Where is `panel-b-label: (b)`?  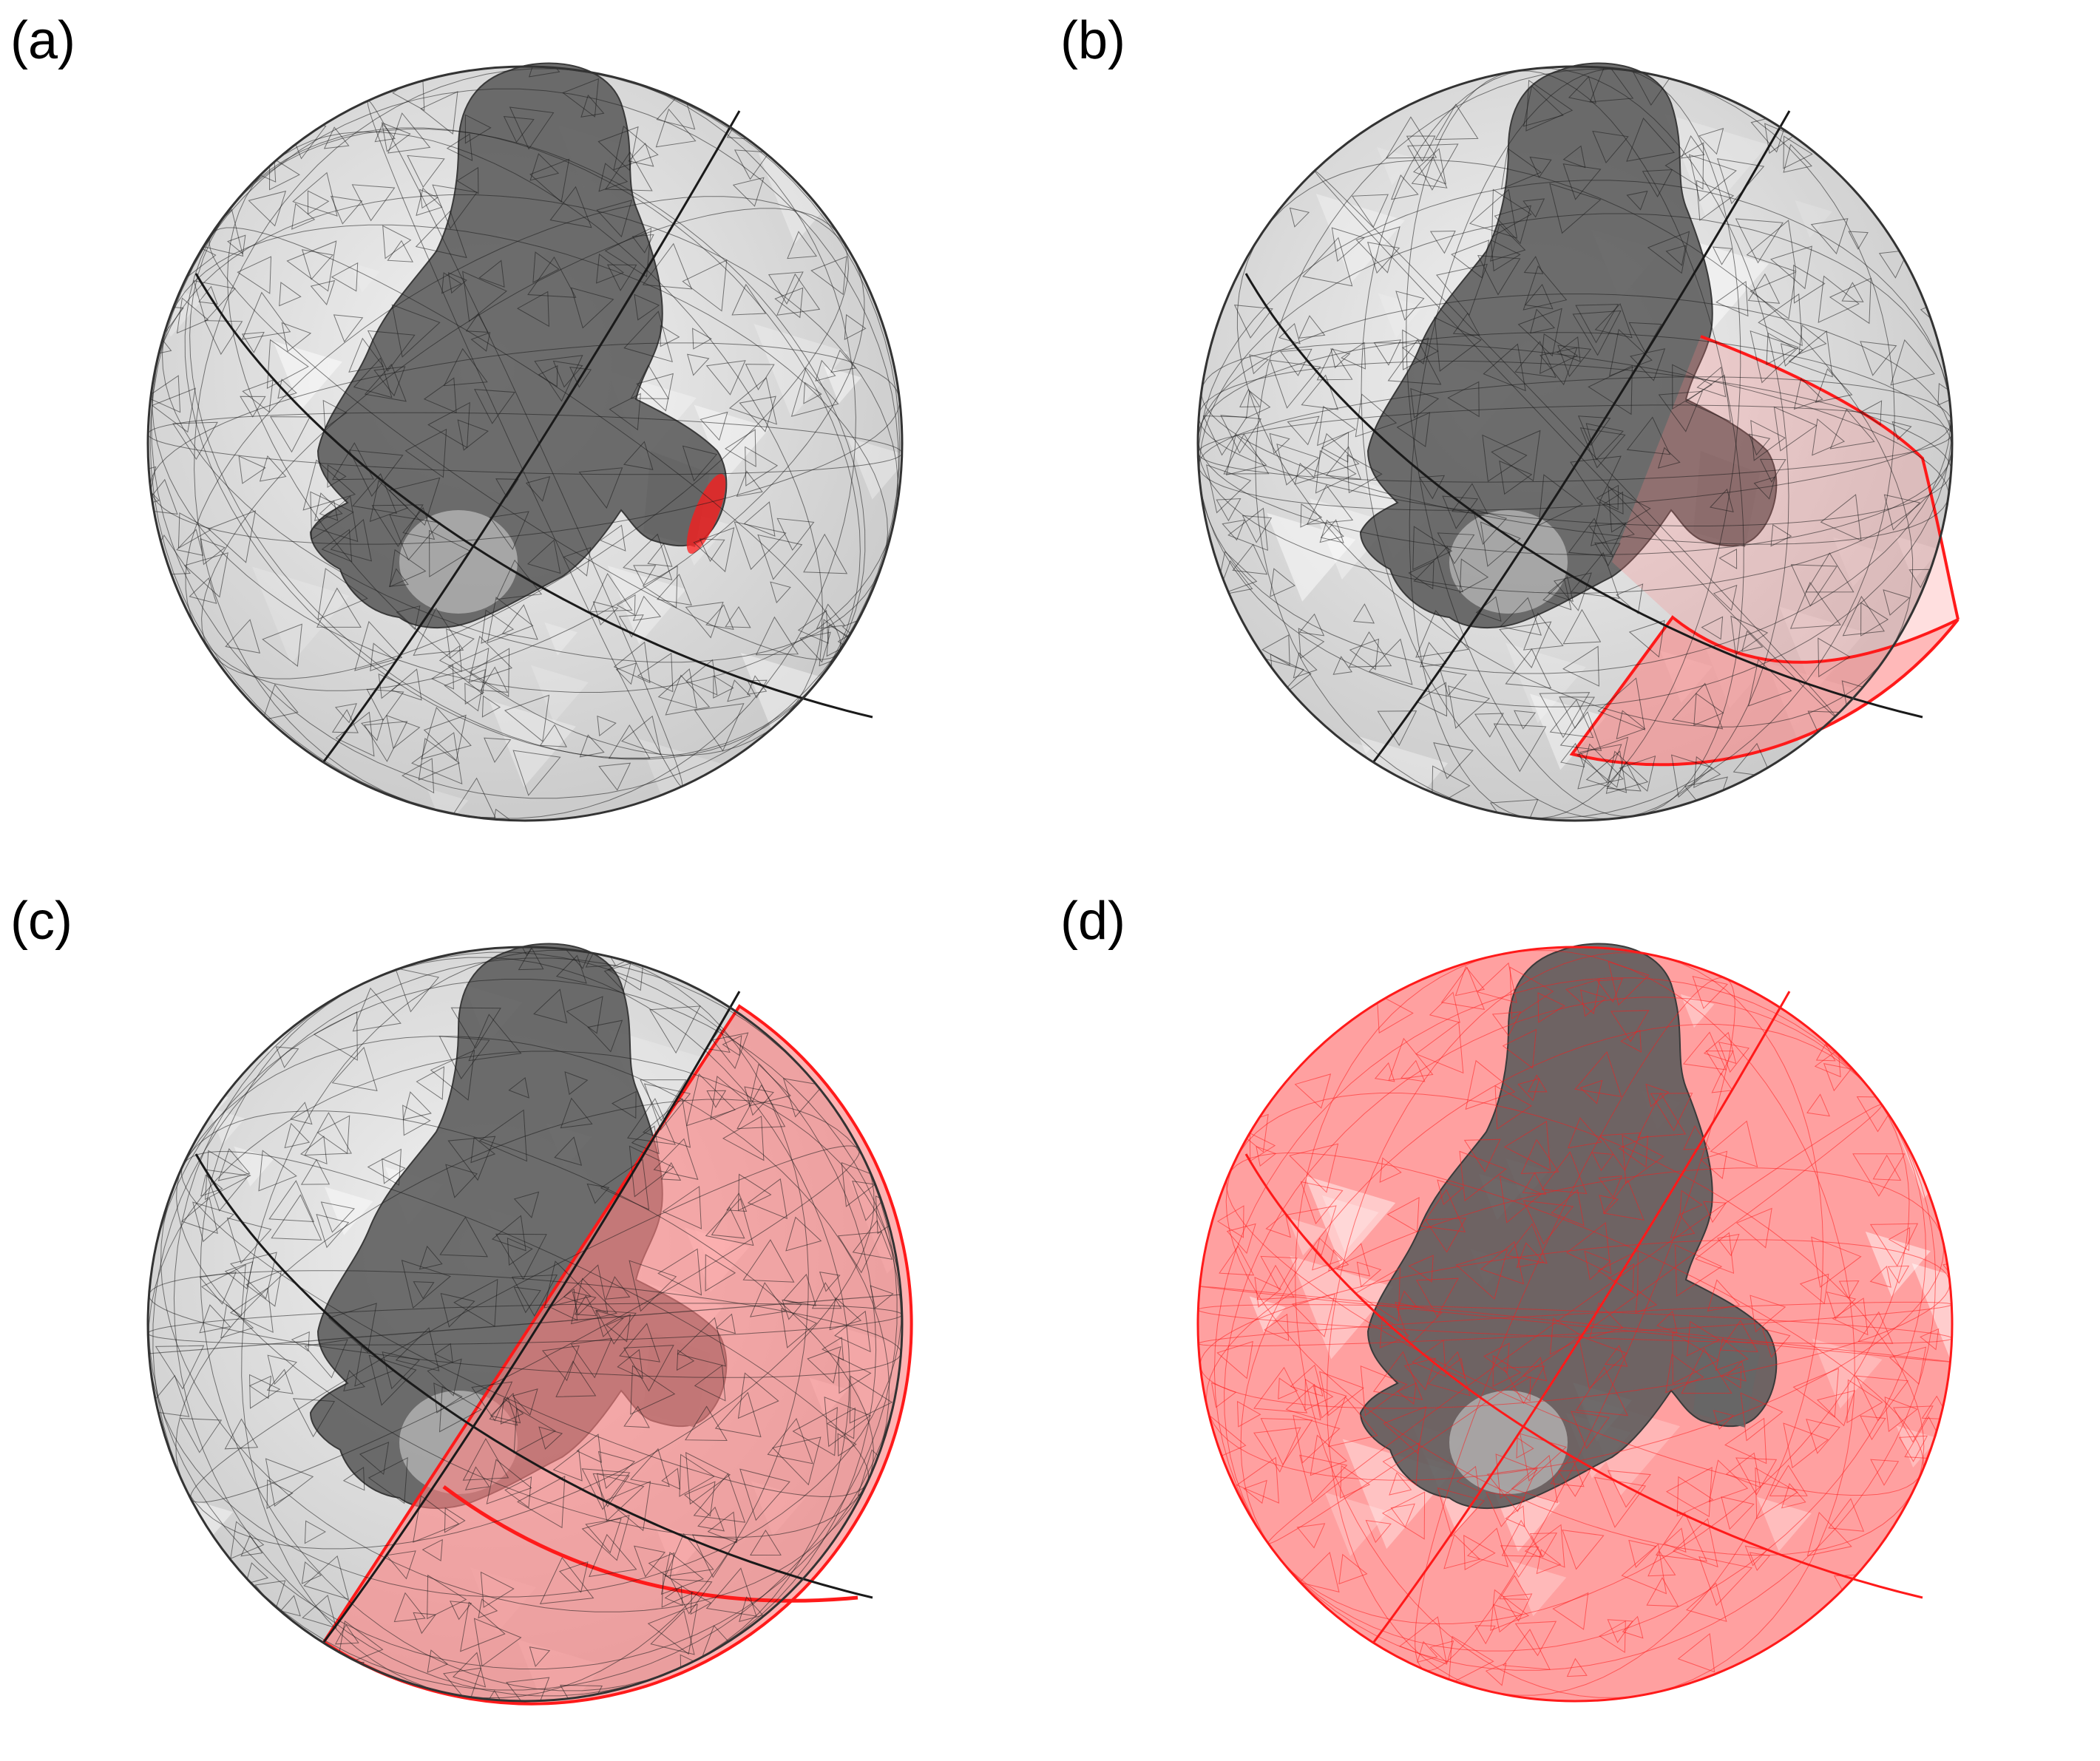
panel-b-label: (b) is located at coordinates (1092, 40).